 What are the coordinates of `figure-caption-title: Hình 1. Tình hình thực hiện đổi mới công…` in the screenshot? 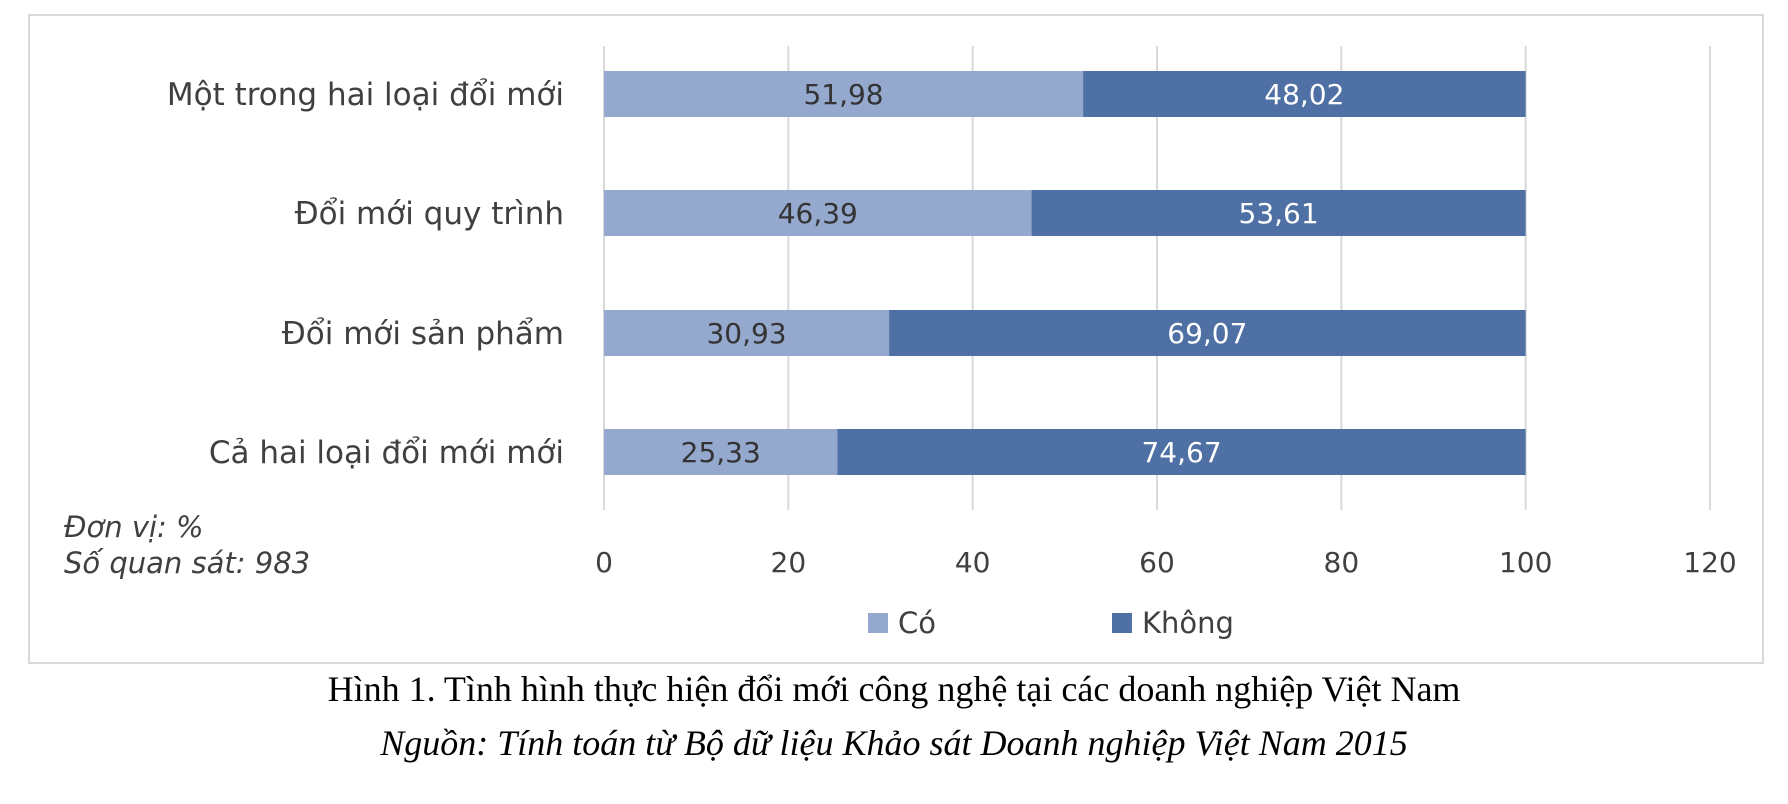 It's located at (894, 689).